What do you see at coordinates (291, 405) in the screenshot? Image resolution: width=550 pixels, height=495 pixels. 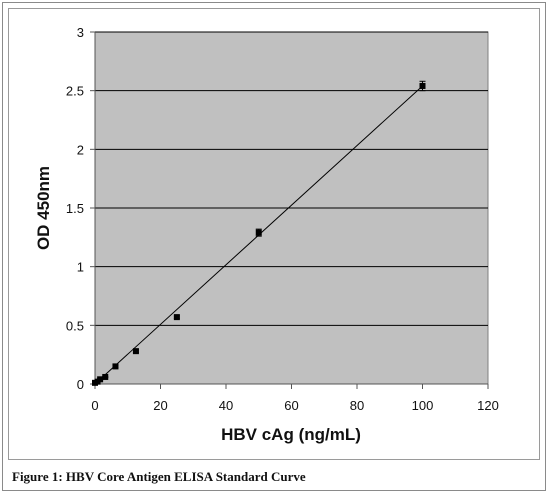 I see `x-tick-label-3: 60` at bounding box center [291, 405].